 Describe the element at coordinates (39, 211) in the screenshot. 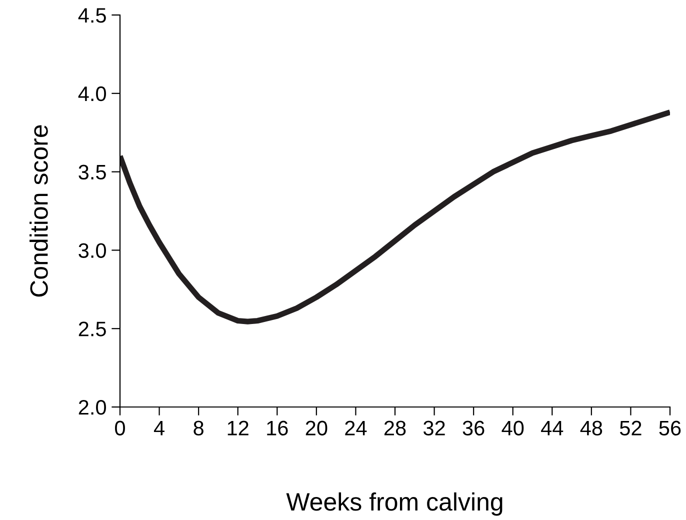

I see `y-axis-title: Condition score` at that location.